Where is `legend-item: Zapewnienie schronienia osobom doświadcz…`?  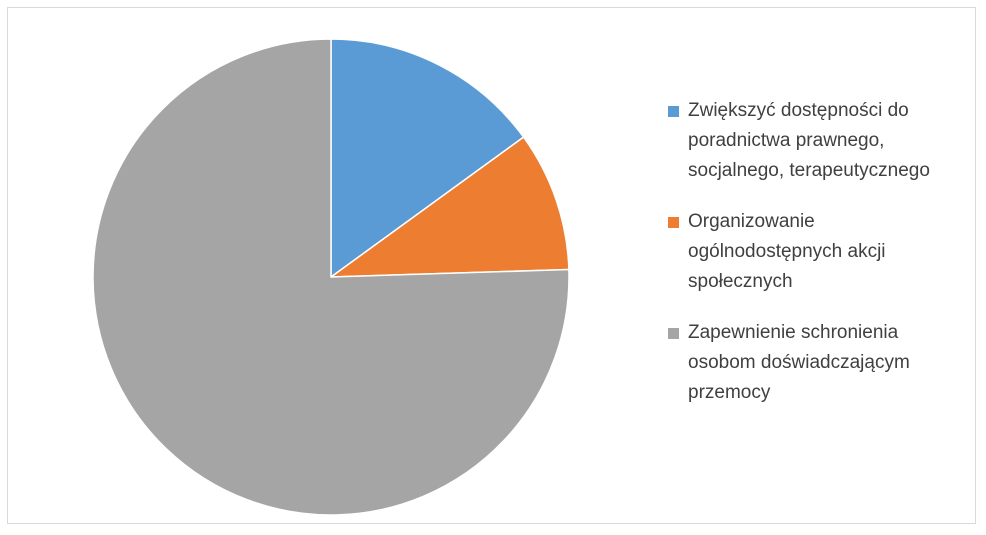 legend-item: Zapewnienie schronienia osobom doświadcz… is located at coordinates (818, 363).